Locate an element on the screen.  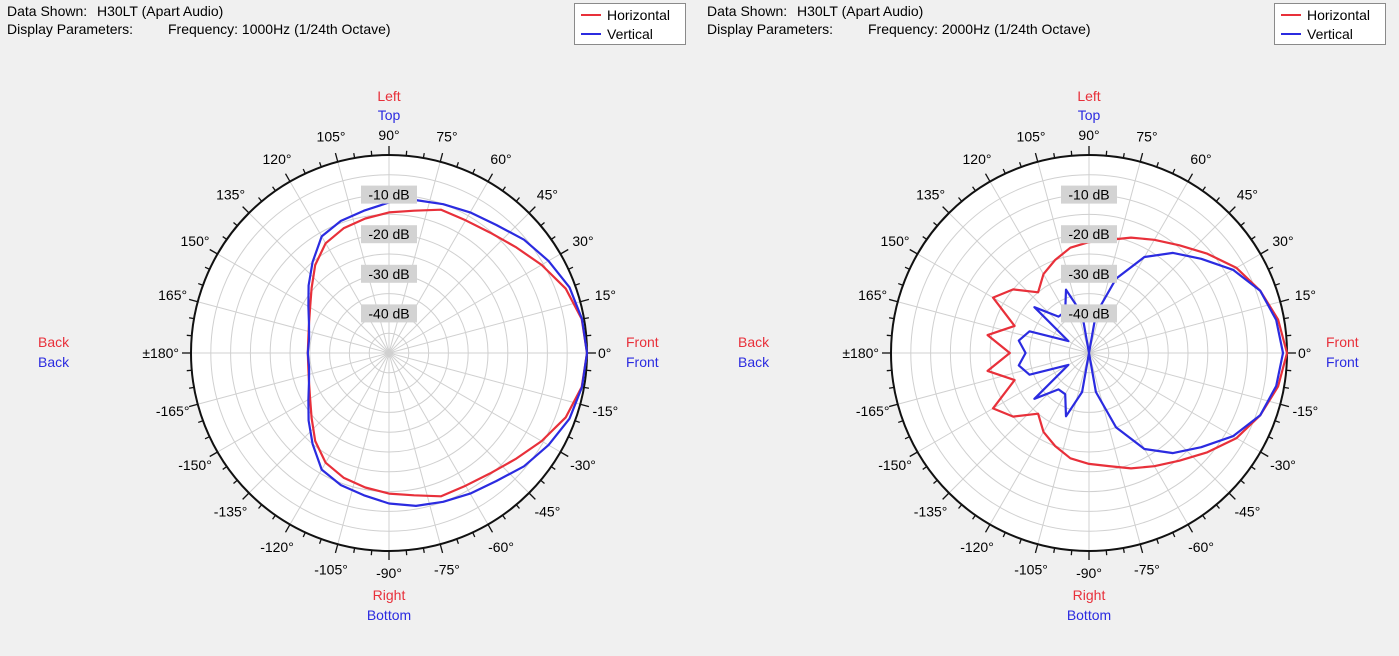
series-line-horizontal is located at coordinates (1137, 353).